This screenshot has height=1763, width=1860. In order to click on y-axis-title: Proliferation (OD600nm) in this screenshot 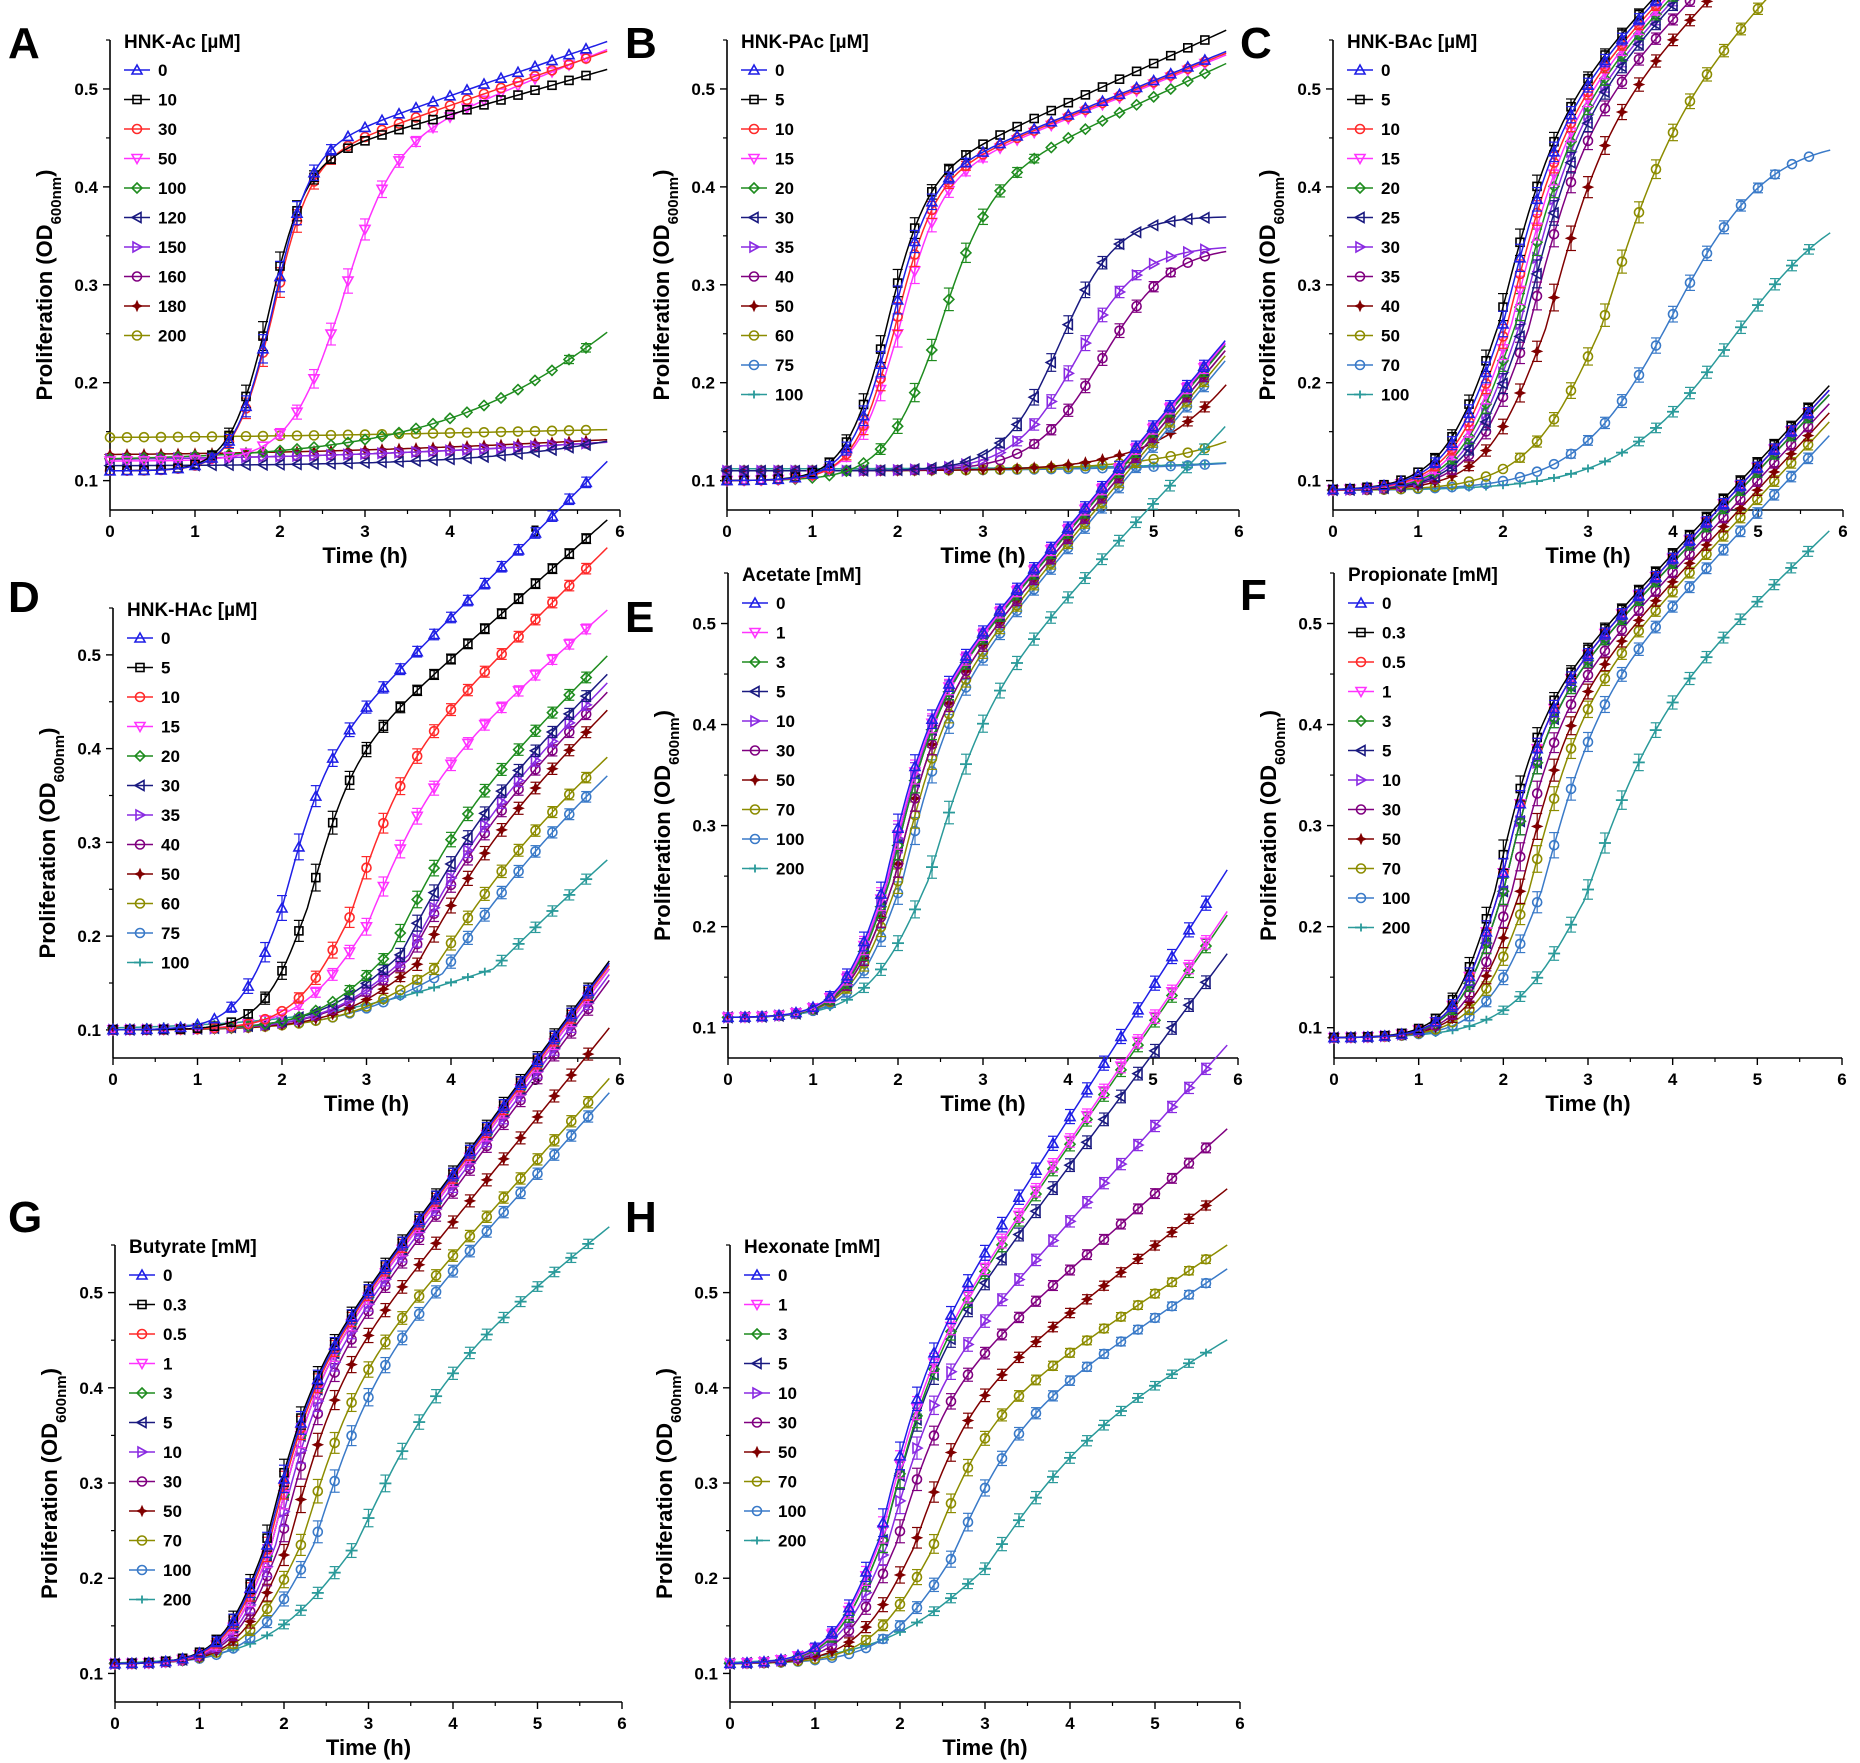, I will do `click(665, 285)`.